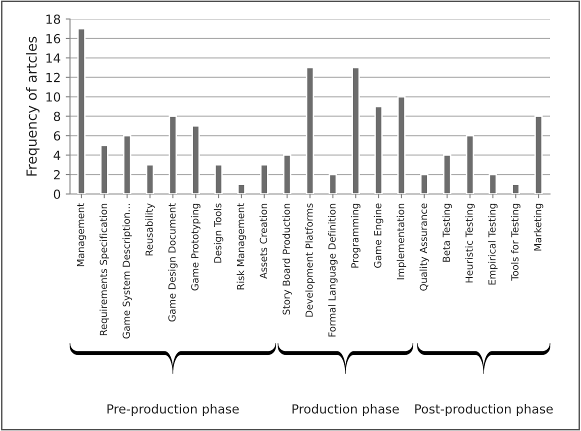 The height and width of the screenshot is (431, 581). I want to click on x-tick-label: Story Board Production, so click(287, 259).